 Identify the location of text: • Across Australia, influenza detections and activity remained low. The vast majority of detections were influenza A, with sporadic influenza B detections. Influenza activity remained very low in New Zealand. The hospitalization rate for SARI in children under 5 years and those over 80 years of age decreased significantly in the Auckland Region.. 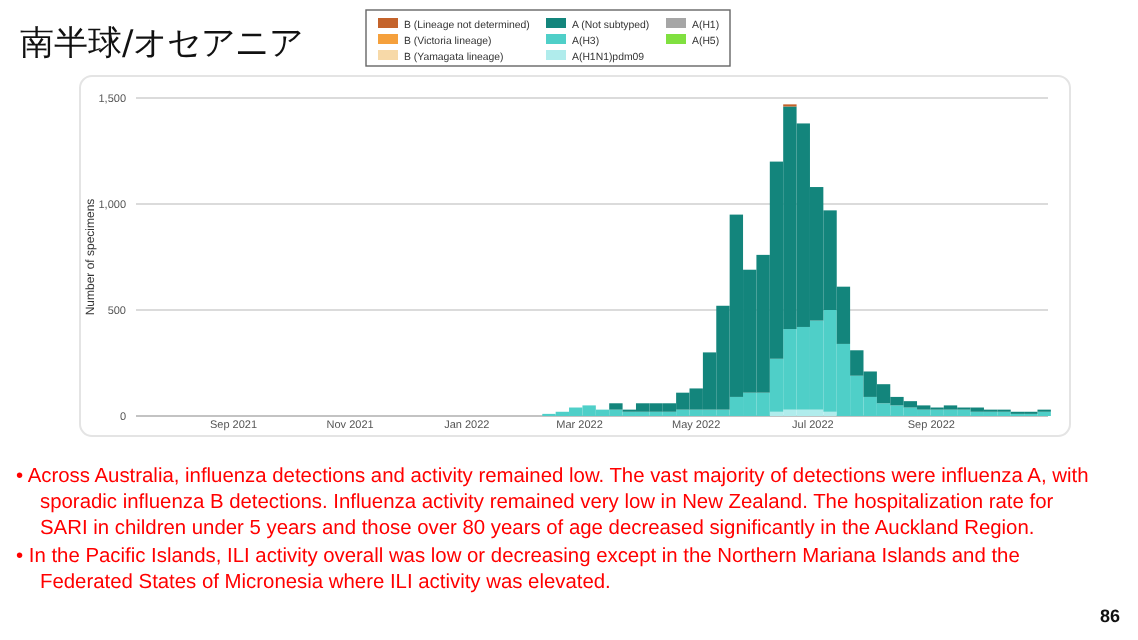
(552, 504).